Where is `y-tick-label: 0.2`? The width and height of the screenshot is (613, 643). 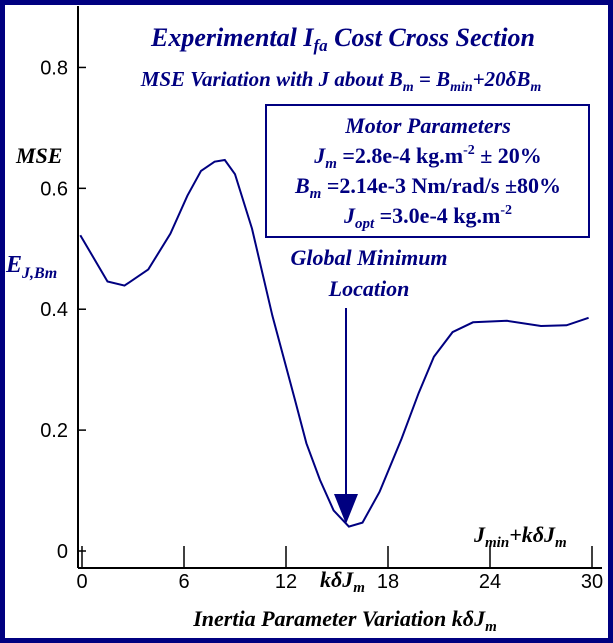
y-tick-label: 0.2 is located at coordinates (54, 431).